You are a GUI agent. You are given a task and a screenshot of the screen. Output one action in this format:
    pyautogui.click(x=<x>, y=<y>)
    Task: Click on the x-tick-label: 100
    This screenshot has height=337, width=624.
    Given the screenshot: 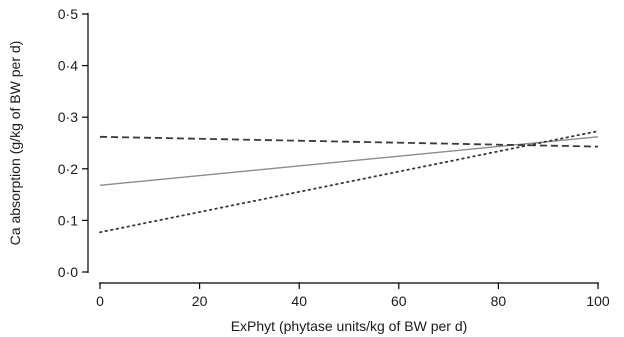 What is the action you would take?
    pyautogui.click(x=598, y=301)
    